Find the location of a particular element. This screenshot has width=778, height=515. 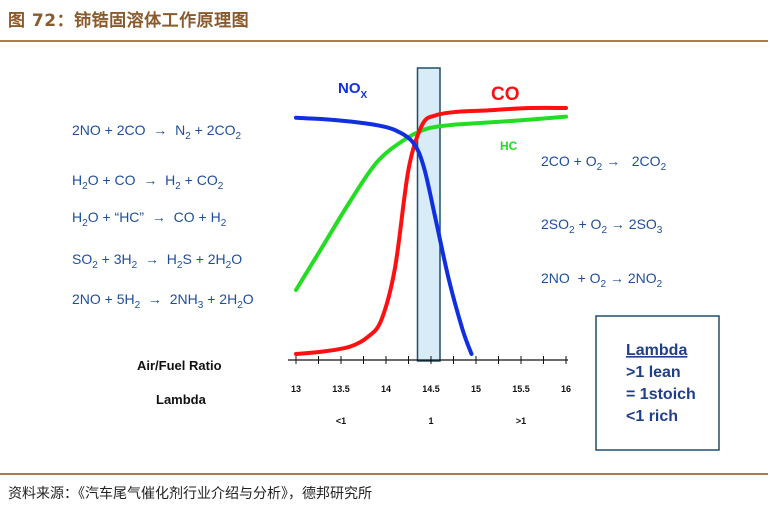

x-tick-label: 16 is located at coordinates (566, 389).